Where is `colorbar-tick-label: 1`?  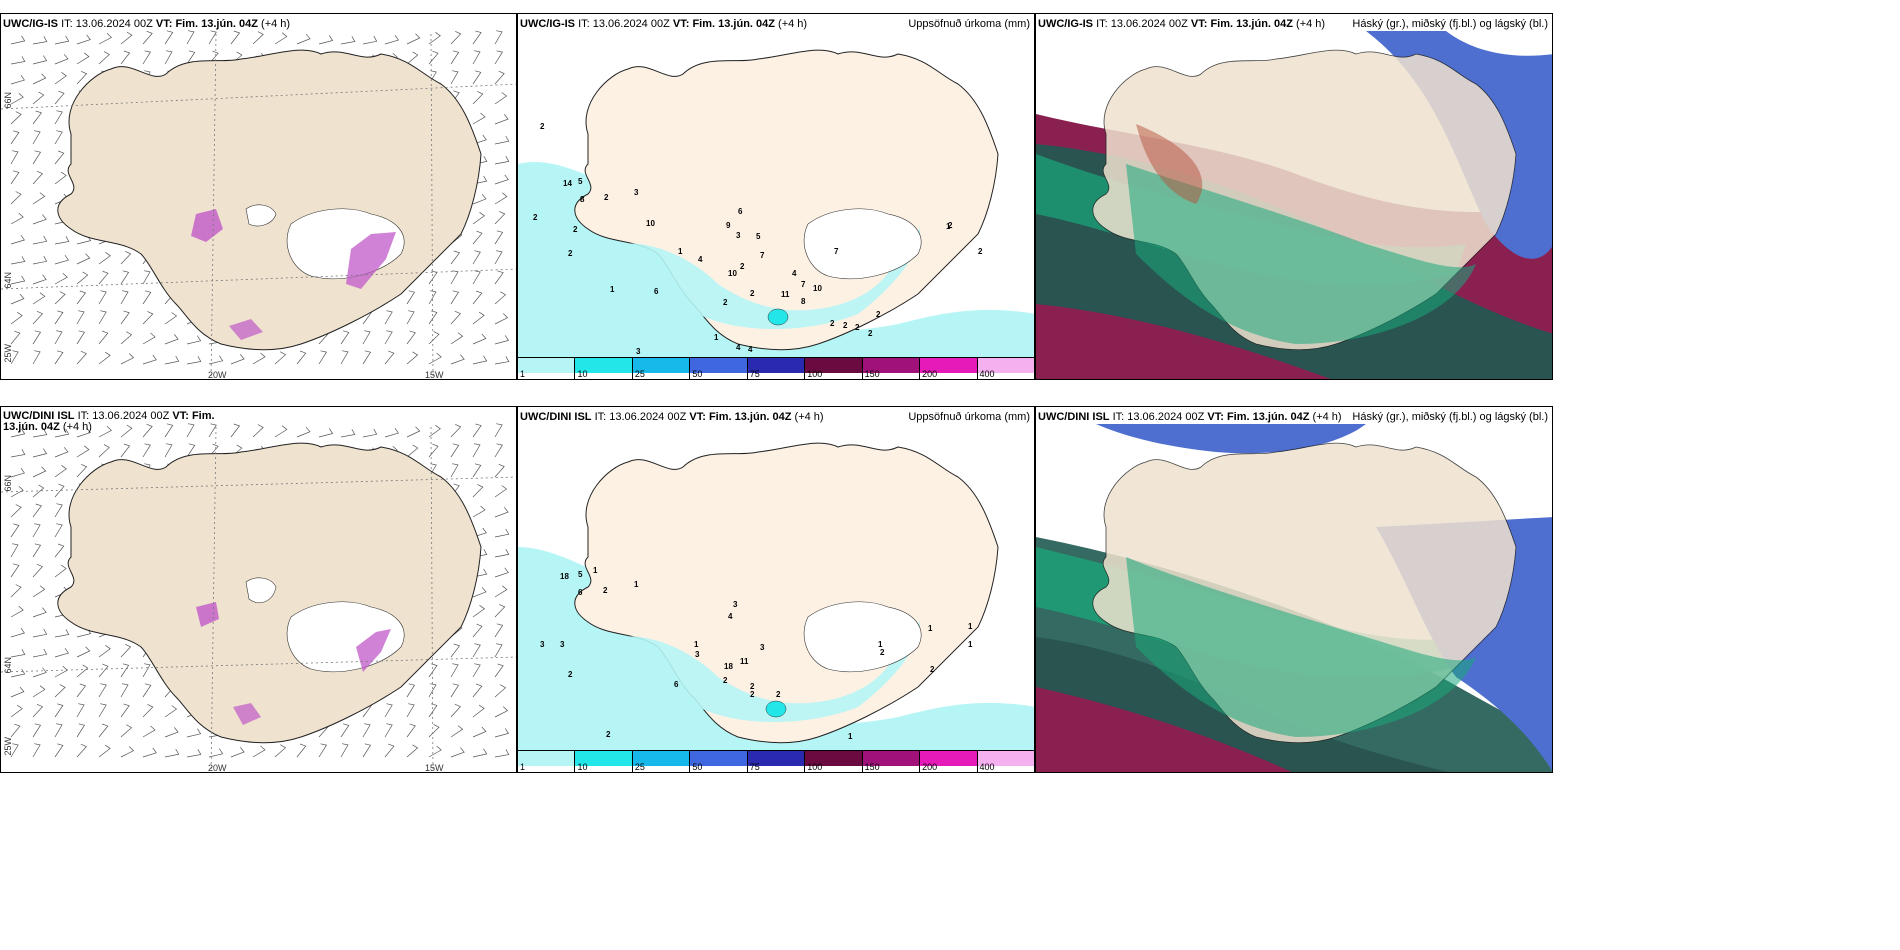
colorbar-tick-label: 1 is located at coordinates (523, 767).